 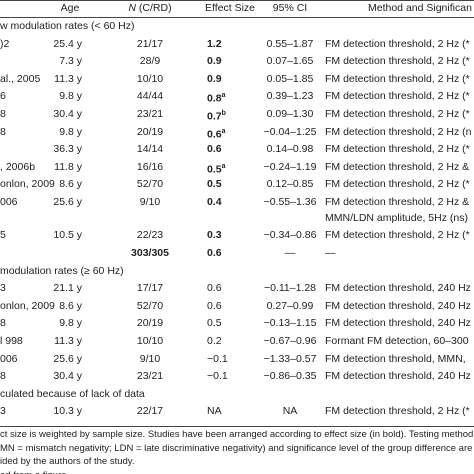 I want to click on header-rule, so click(x=237, y=17).